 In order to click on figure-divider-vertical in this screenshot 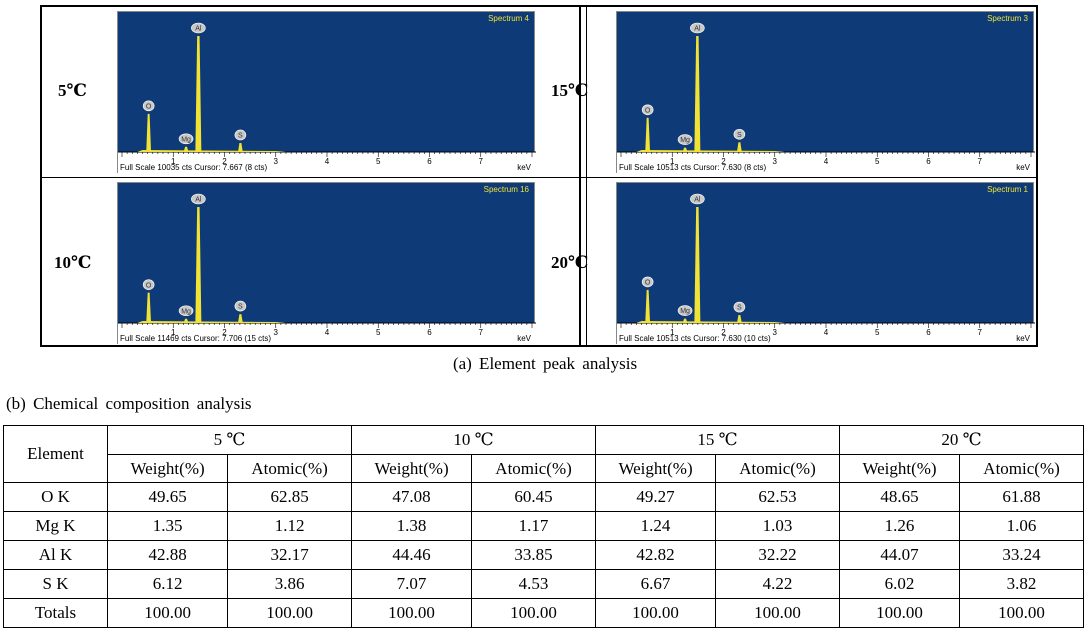, I will do `click(580, 176)`.